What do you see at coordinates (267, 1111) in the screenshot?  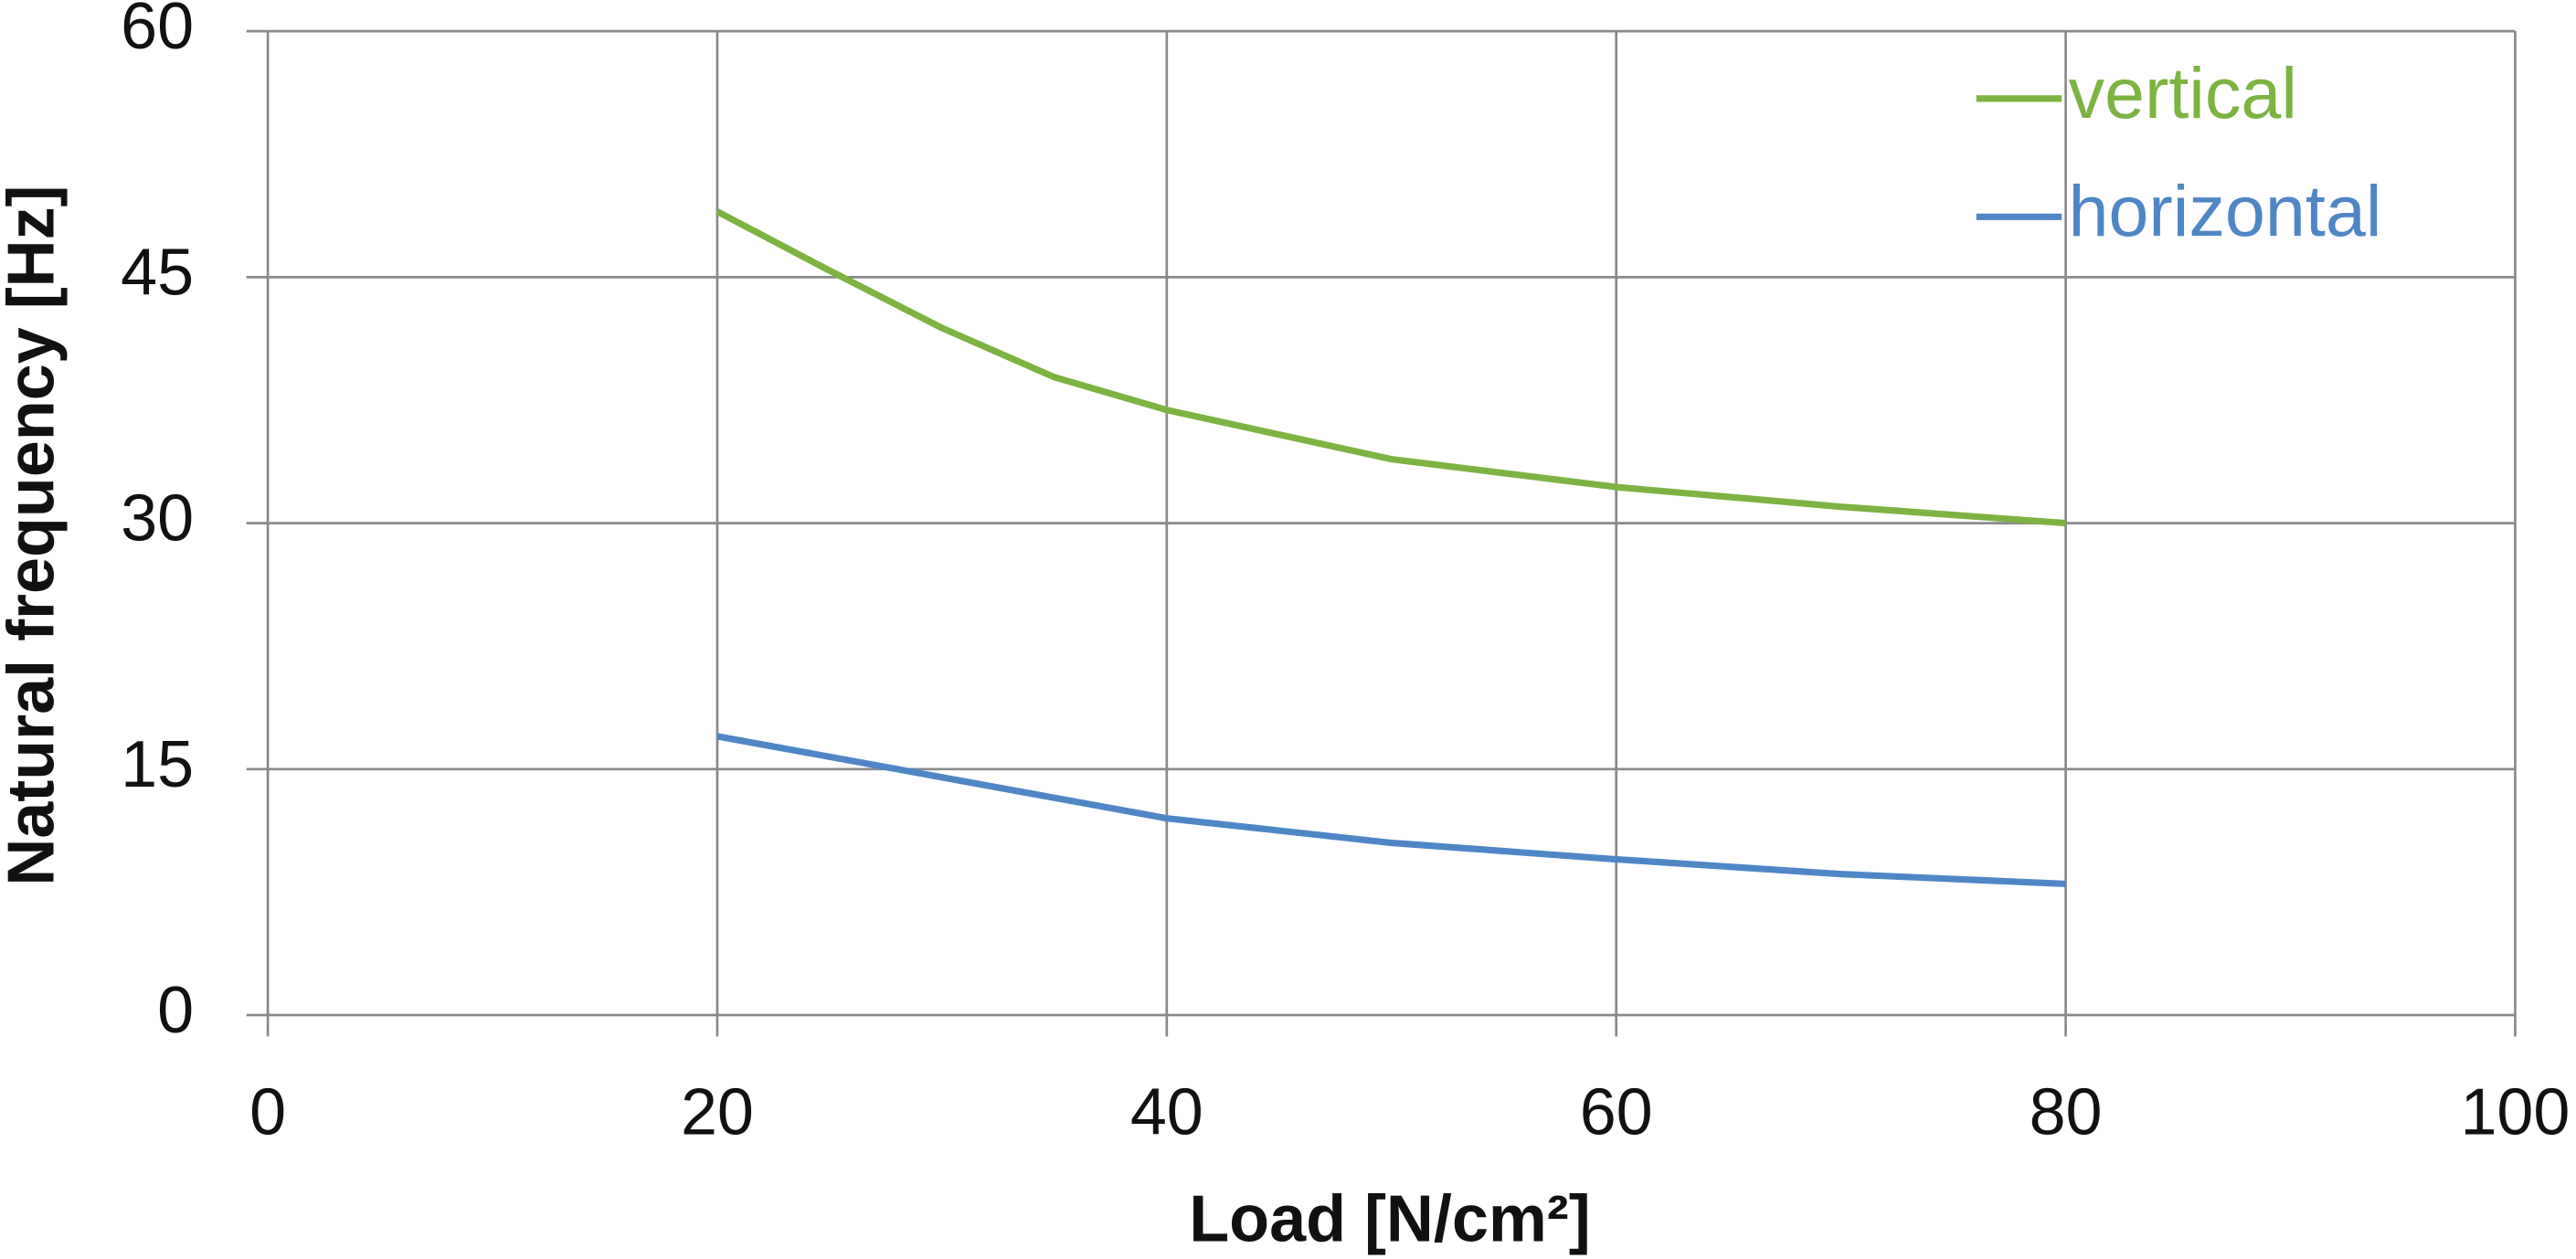 I see `x-tick-label: 0` at bounding box center [267, 1111].